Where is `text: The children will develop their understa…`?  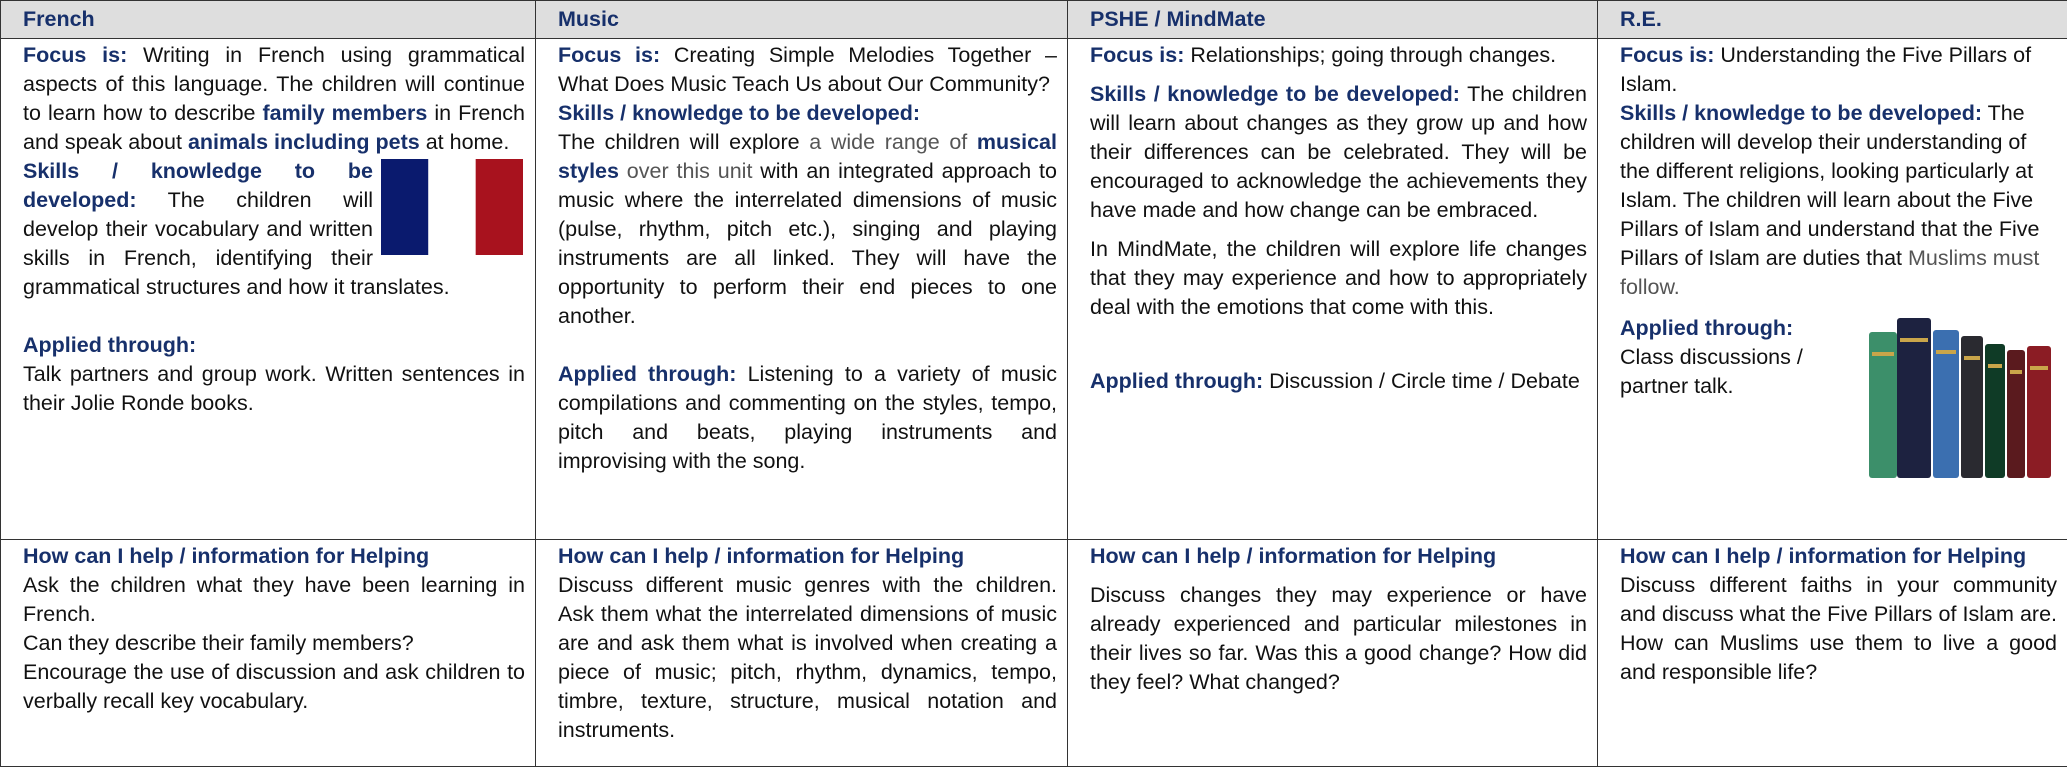
text: The children will develop their understa… is located at coordinates (1829, 185).